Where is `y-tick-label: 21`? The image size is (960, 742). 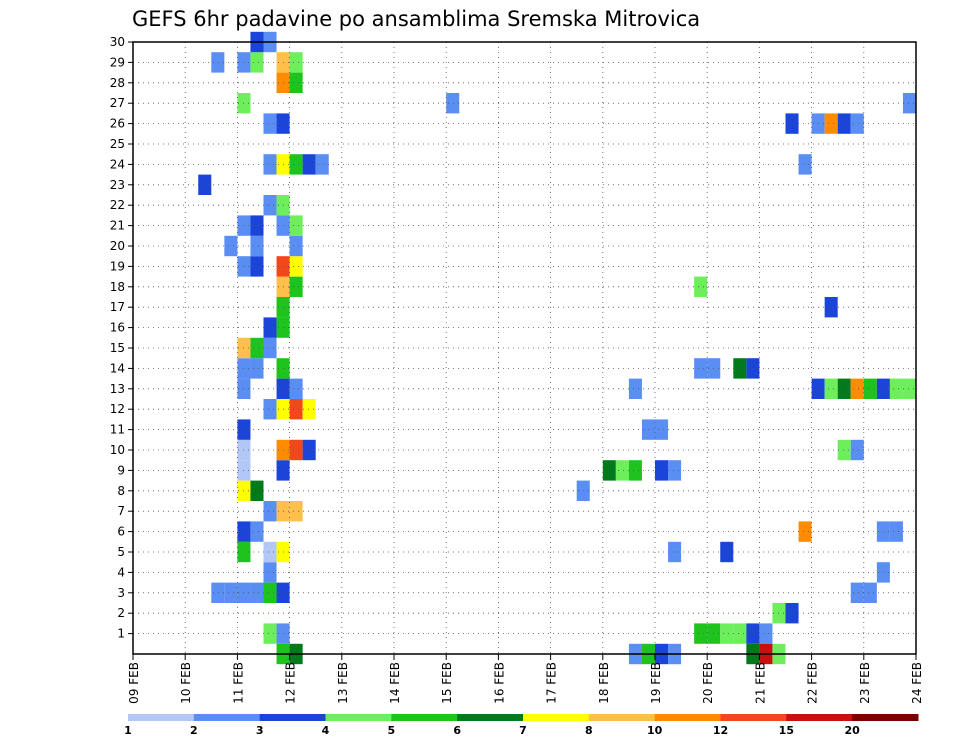 y-tick-label: 21 is located at coordinates (117, 226).